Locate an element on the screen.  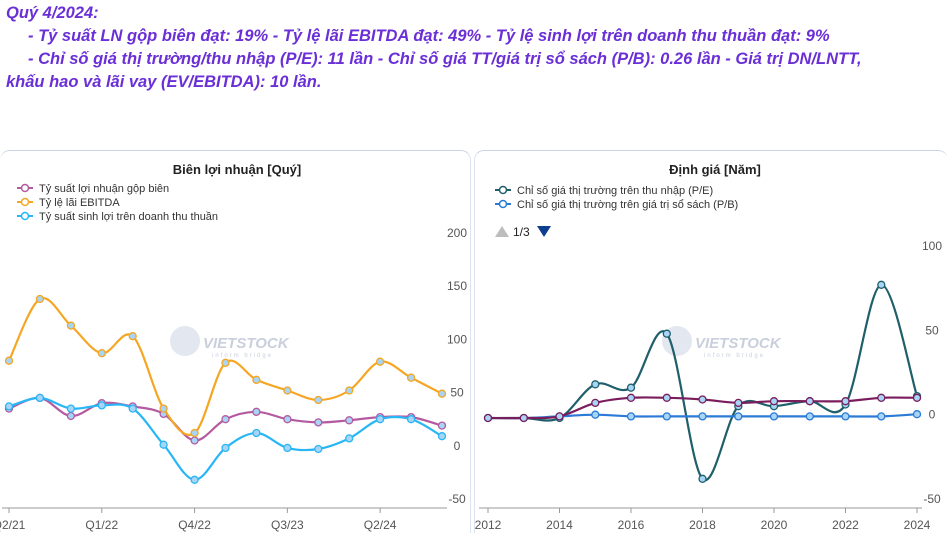
vietstock-watermark: VIETSTOCK inform bridge is located at coordinates (230, 342).